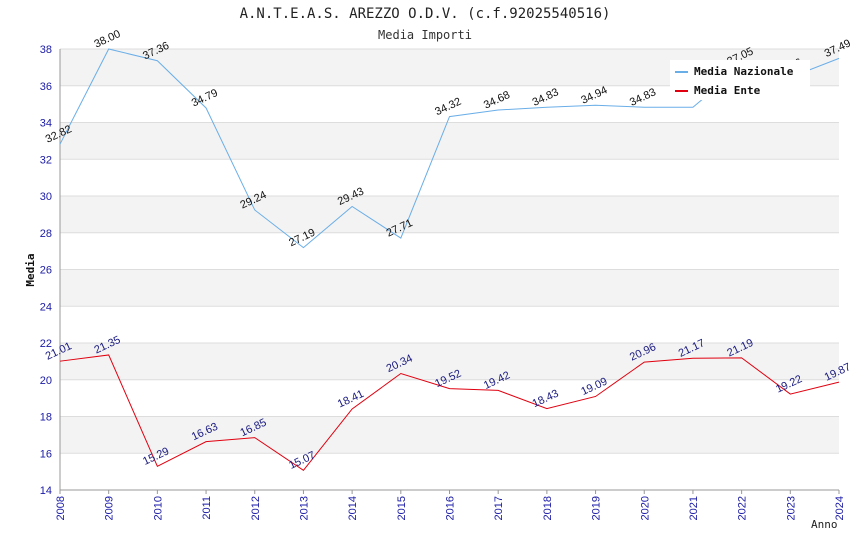 The height and width of the screenshot is (550, 850). I want to click on x-tick-label: 2009, so click(110, 508).